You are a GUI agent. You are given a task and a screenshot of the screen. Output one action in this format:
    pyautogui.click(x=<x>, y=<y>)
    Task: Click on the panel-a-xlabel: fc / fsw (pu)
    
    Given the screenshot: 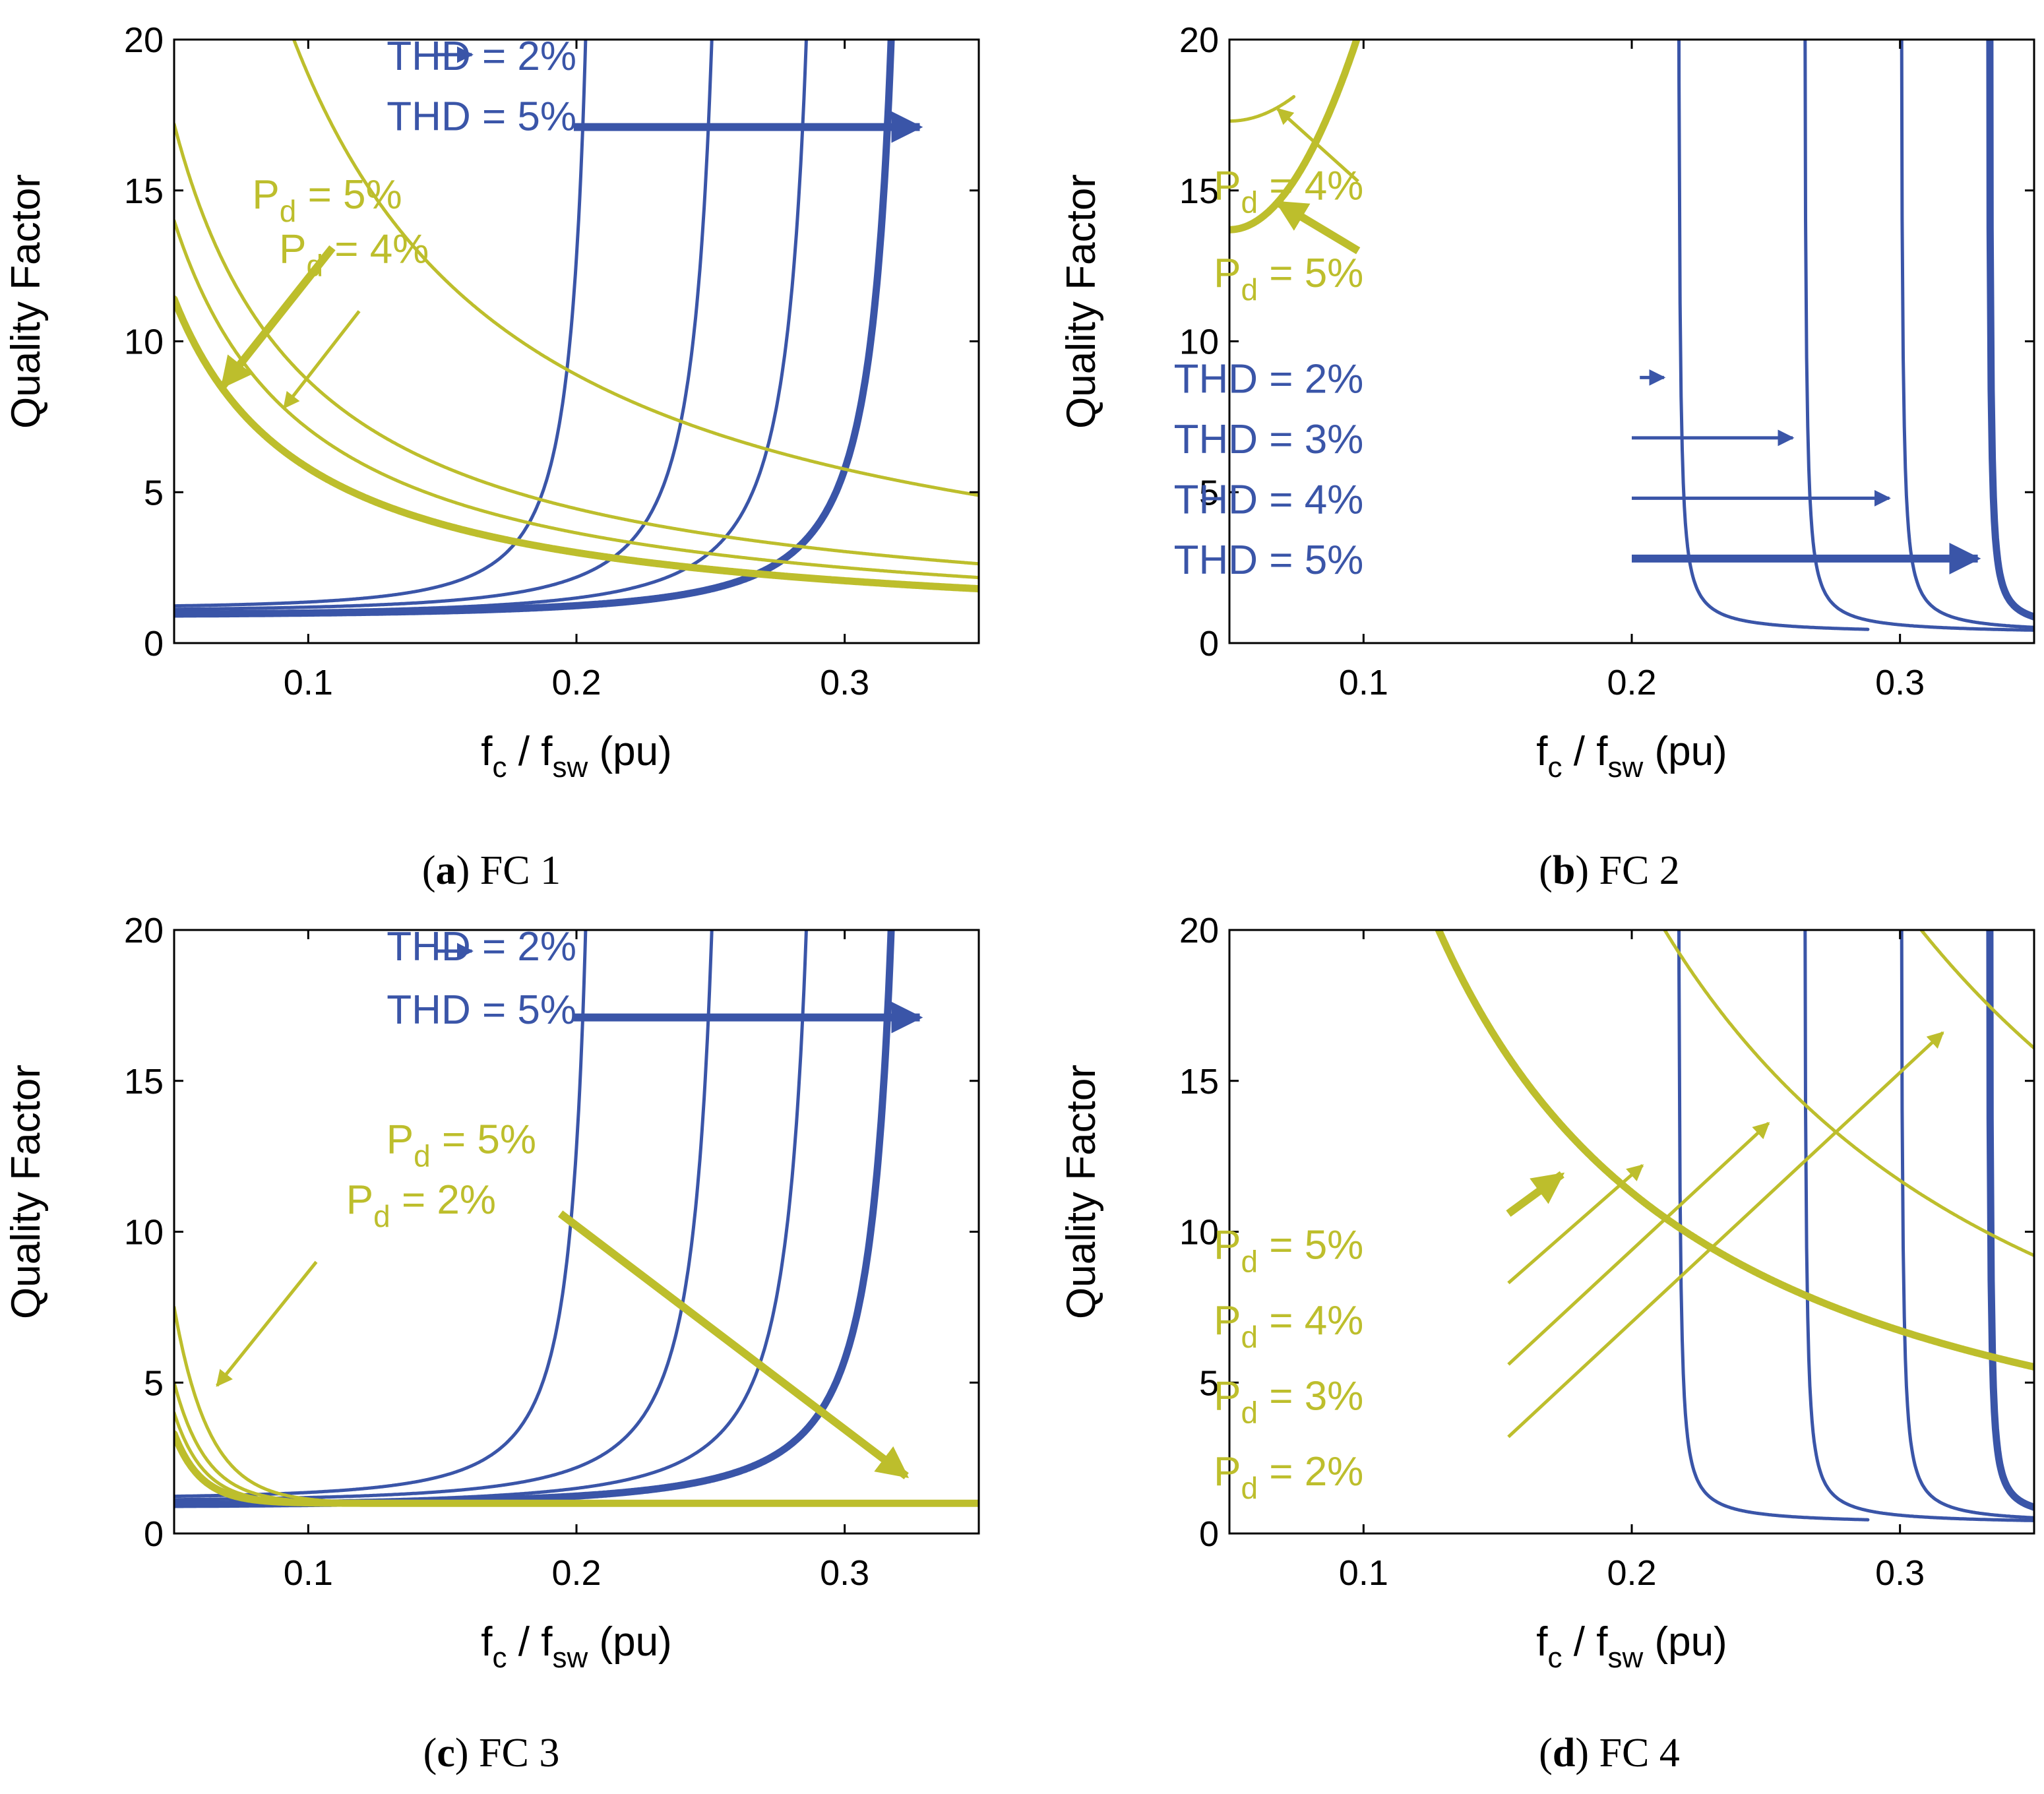 What is the action you would take?
    pyautogui.click(x=576, y=756)
    